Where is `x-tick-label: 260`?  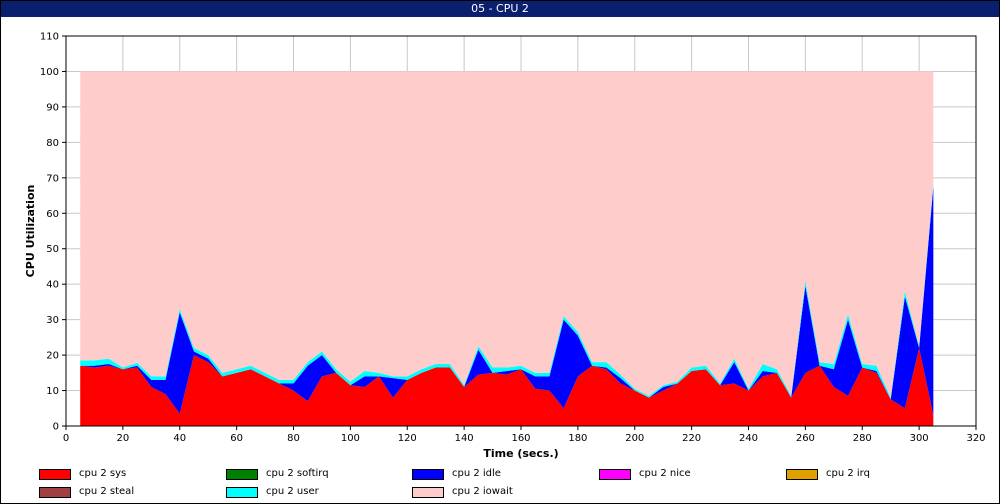 x-tick-label: 260 is located at coordinates (805, 438).